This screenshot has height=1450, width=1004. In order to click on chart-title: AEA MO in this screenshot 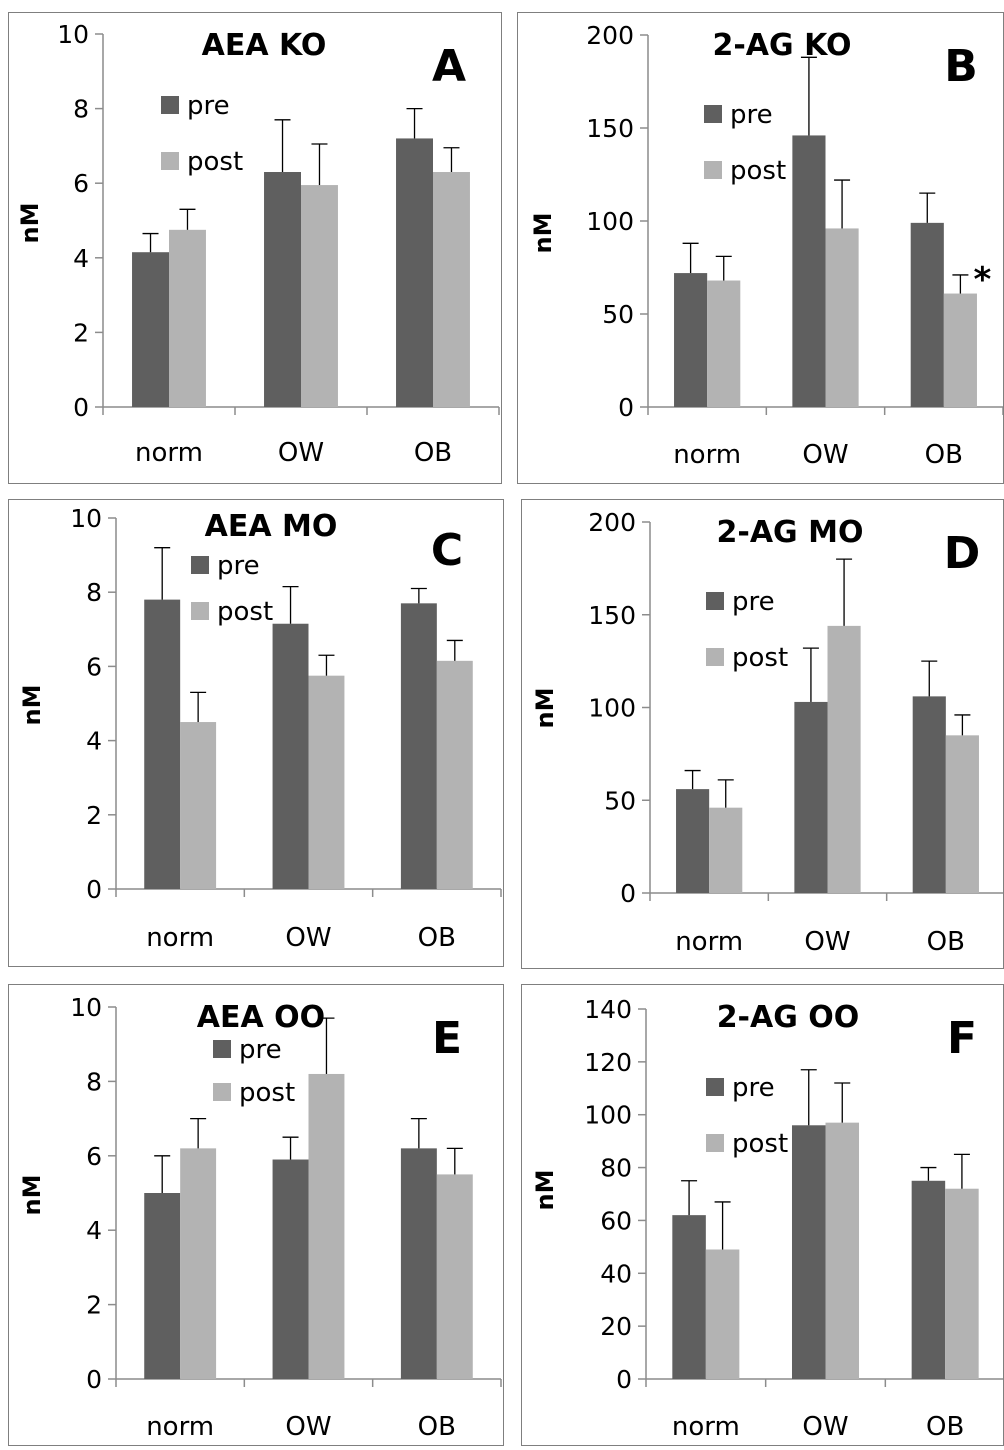, I will do `click(271, 526)`.